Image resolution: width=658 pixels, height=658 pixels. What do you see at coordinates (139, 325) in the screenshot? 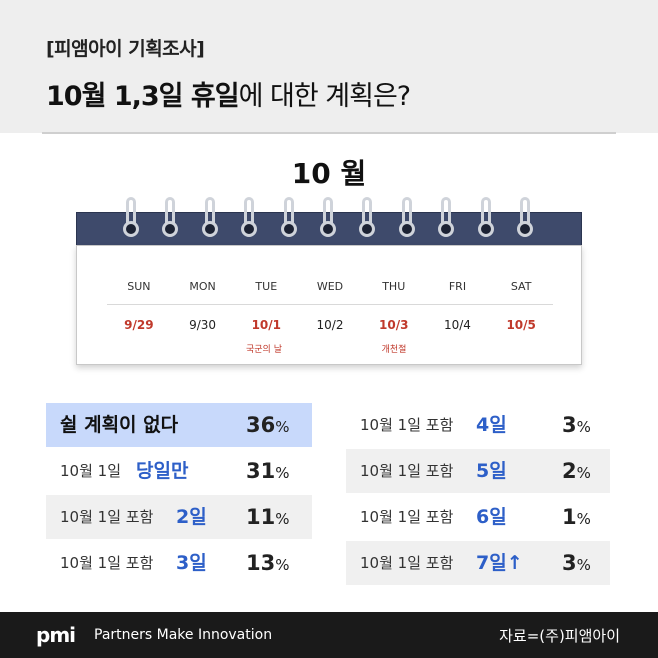
I see `date-cell: 9/29` at bounding box center [139, 325].